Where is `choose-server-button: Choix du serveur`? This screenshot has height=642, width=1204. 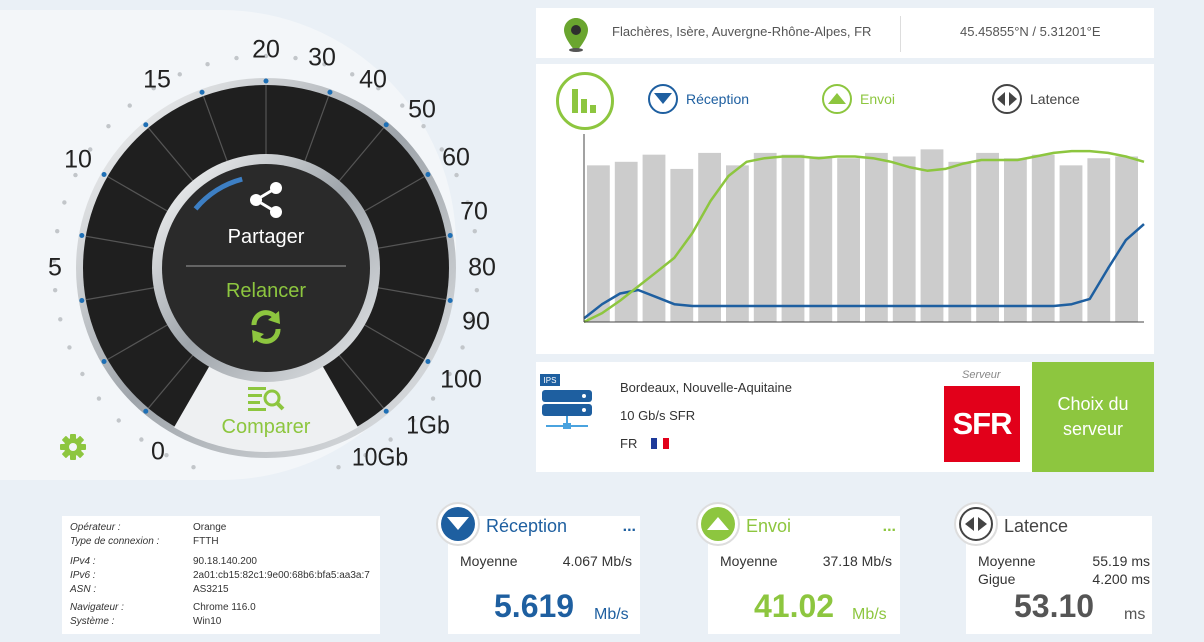 choose-server-button: Choix du serveur is located at coordinates (1093, 417).